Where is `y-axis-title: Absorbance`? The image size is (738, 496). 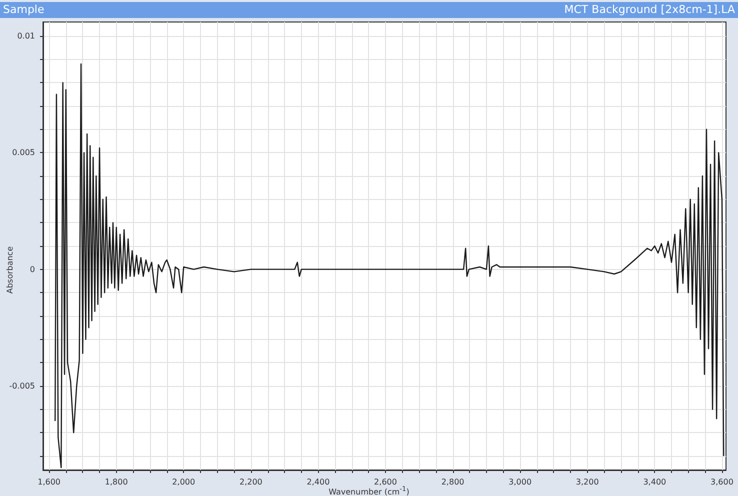
y-axis-title: Absorbance is located at coordinates (10, 270).